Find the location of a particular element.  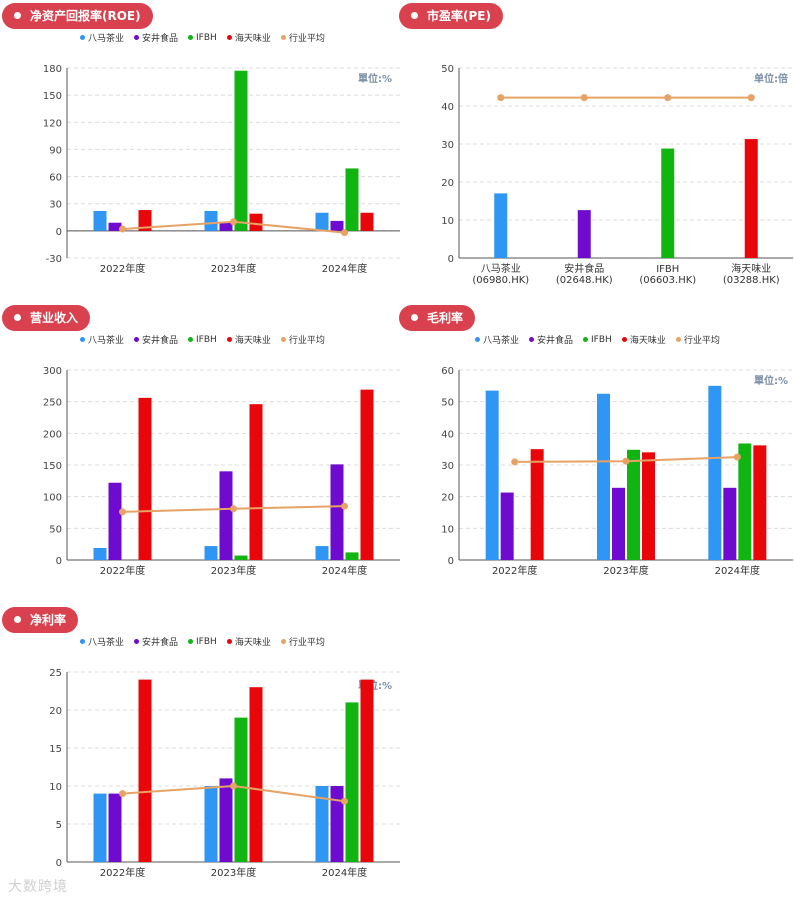

y-tick-label: 60 is located at coordinates (55, 178).